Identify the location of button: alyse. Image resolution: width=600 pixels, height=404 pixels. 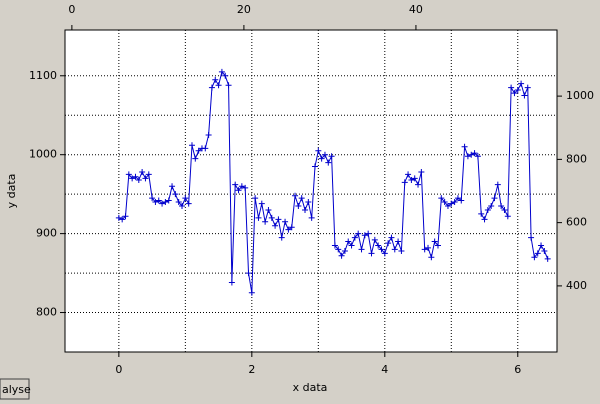
(15, 389).